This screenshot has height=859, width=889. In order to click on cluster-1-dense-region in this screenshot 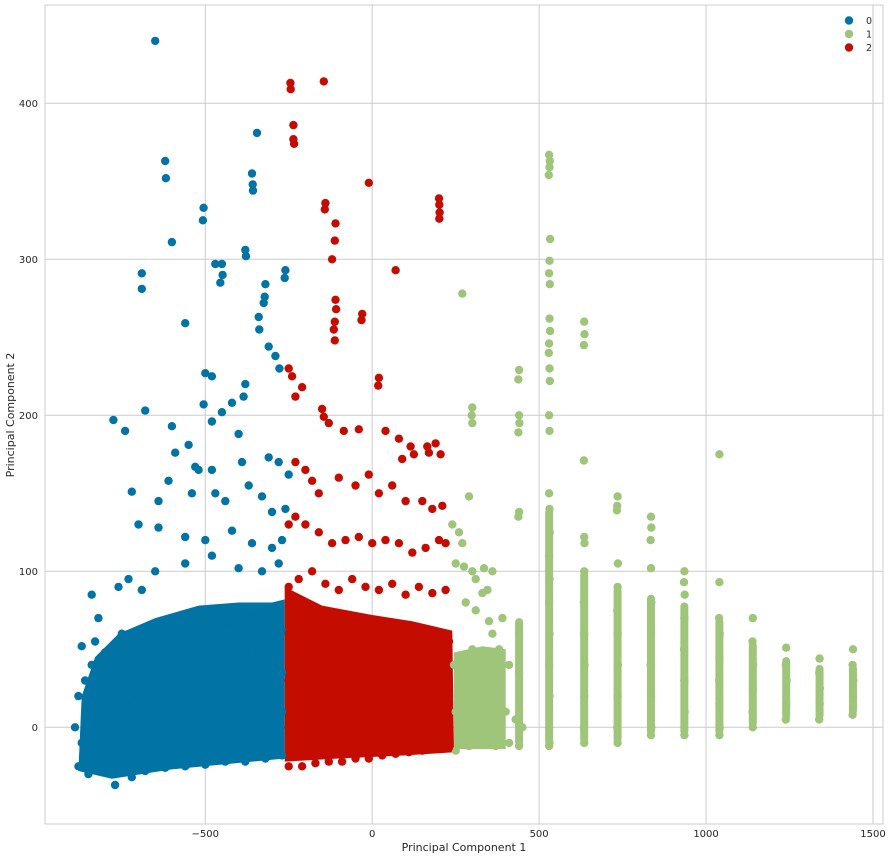, I will do `click(480, 698)`.